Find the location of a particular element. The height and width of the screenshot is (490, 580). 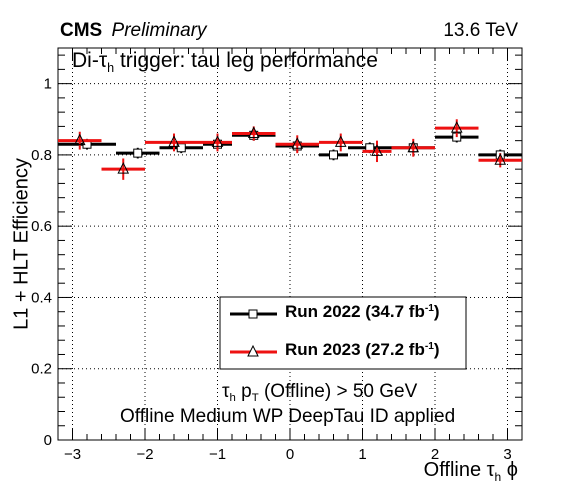

x-axis-label-suffix: ϕ is located at coordinates (509, 470).